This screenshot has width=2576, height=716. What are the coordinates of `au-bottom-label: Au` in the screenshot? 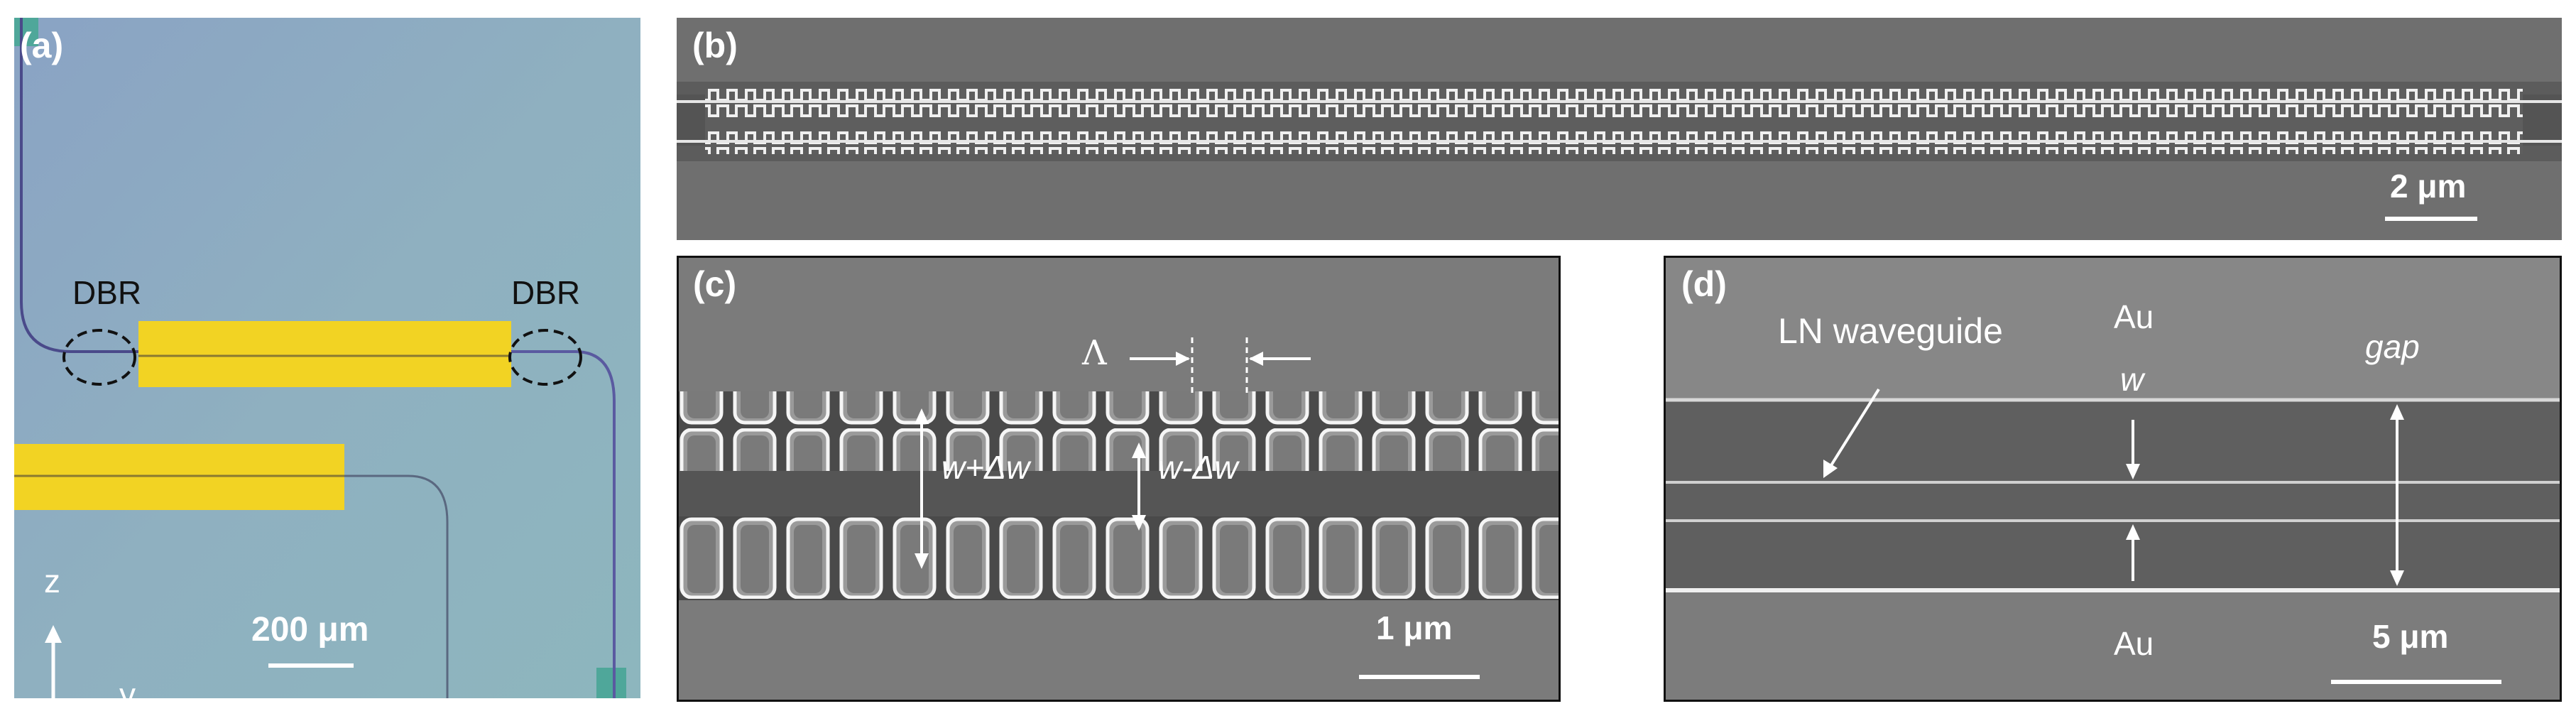 It's located at (2134, 643).